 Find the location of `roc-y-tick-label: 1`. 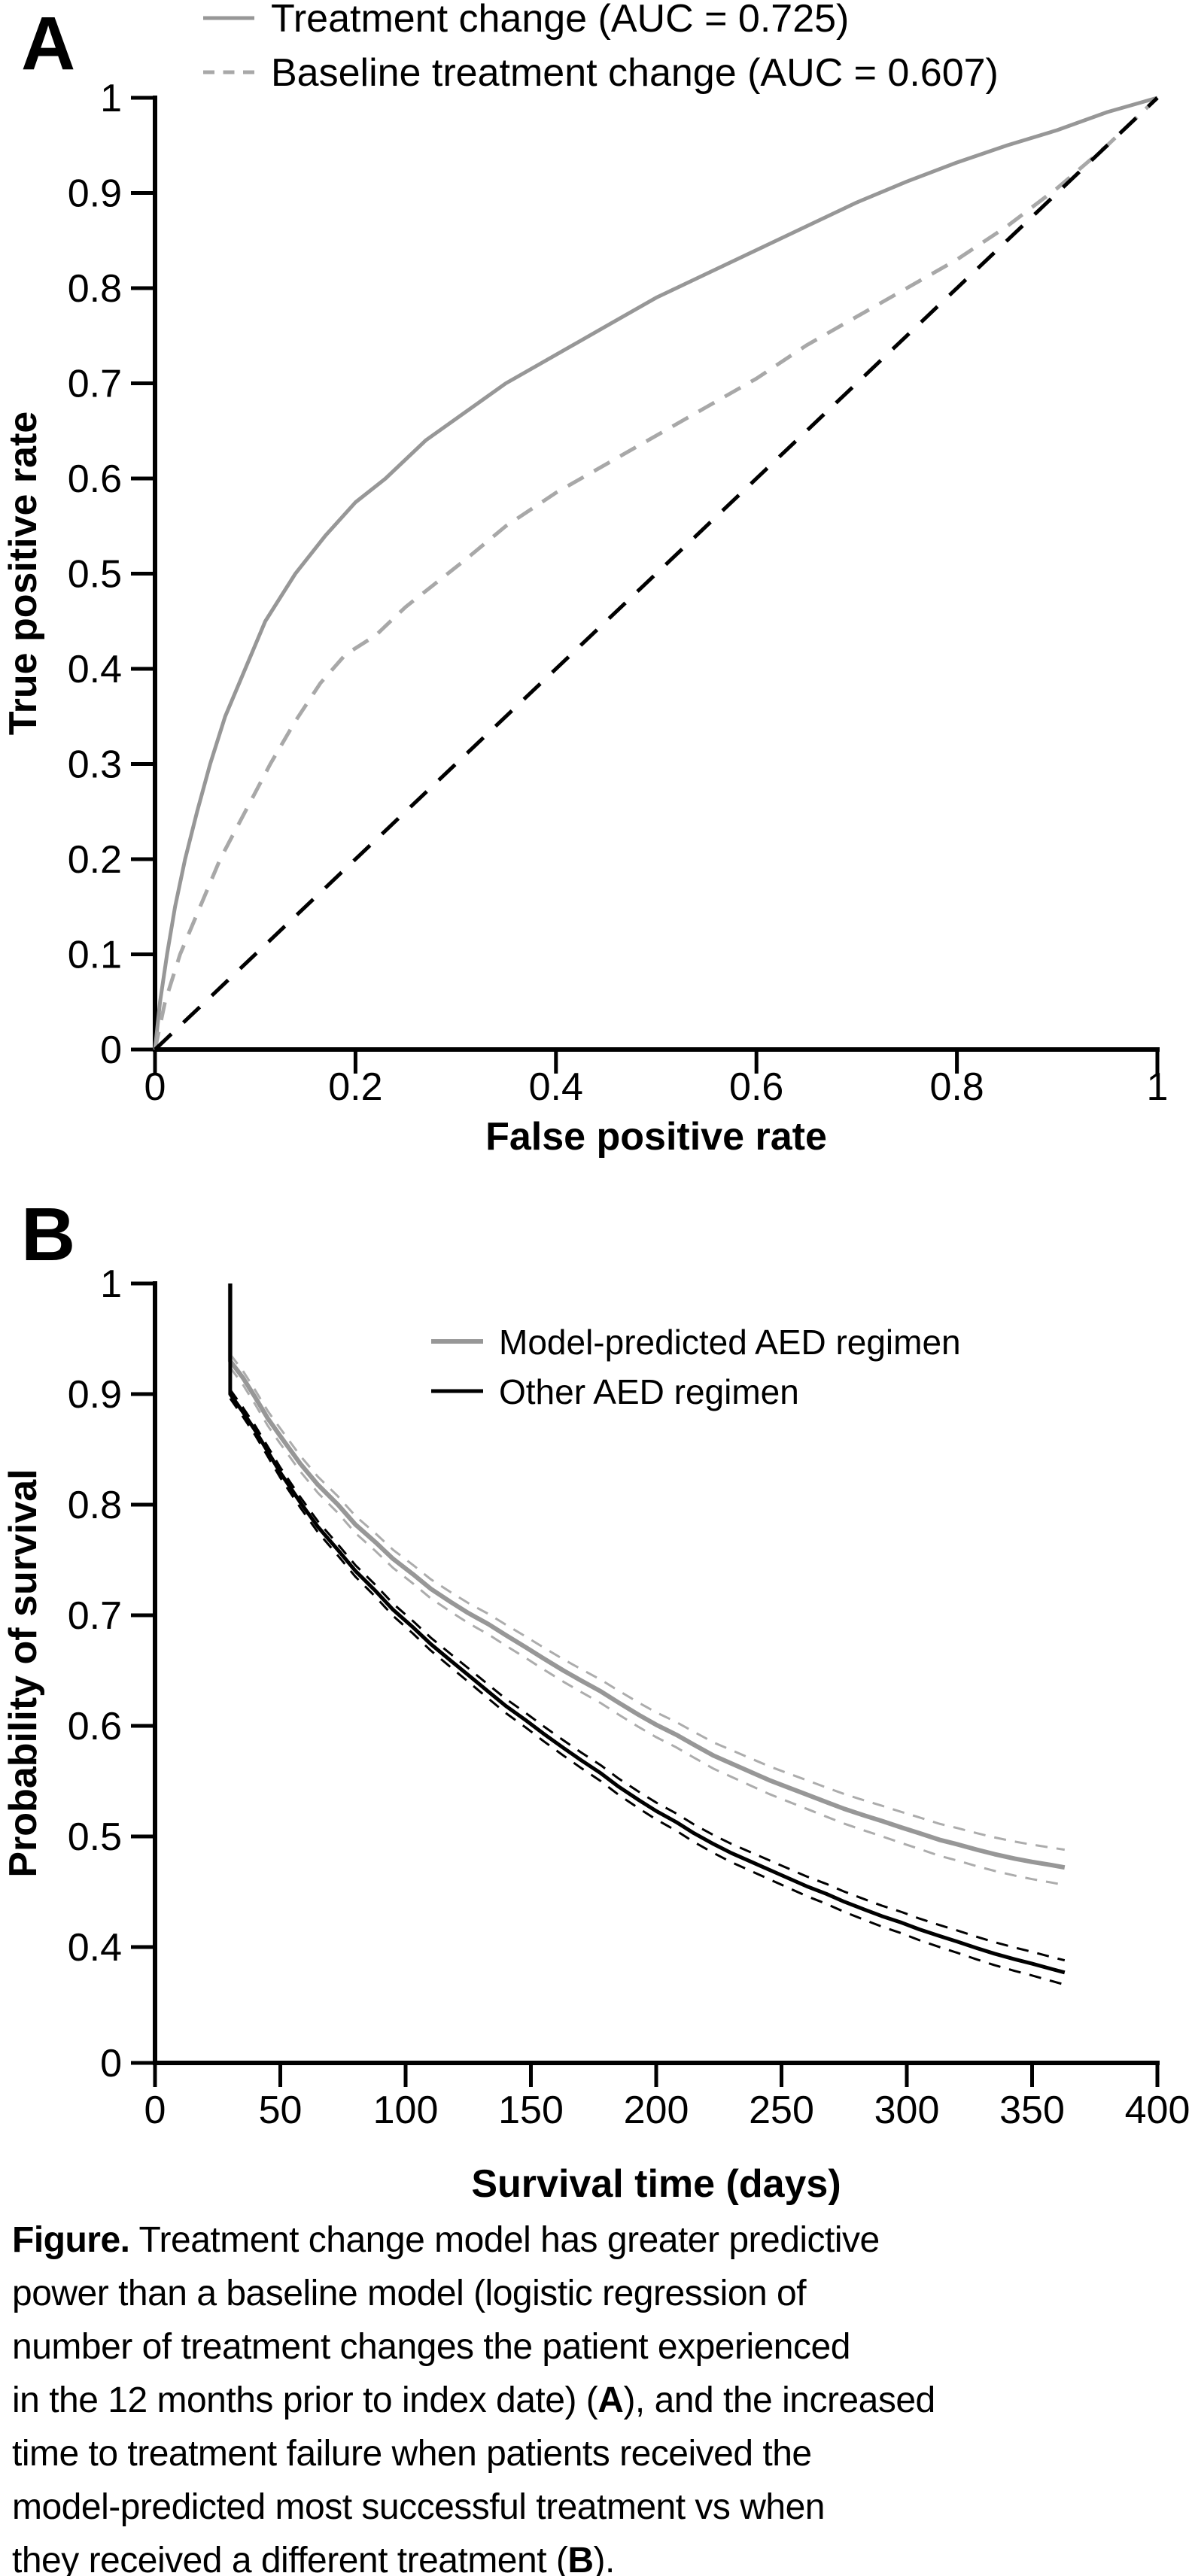

roc-y-tick-label: 1 is located at coordinates (111, 99).